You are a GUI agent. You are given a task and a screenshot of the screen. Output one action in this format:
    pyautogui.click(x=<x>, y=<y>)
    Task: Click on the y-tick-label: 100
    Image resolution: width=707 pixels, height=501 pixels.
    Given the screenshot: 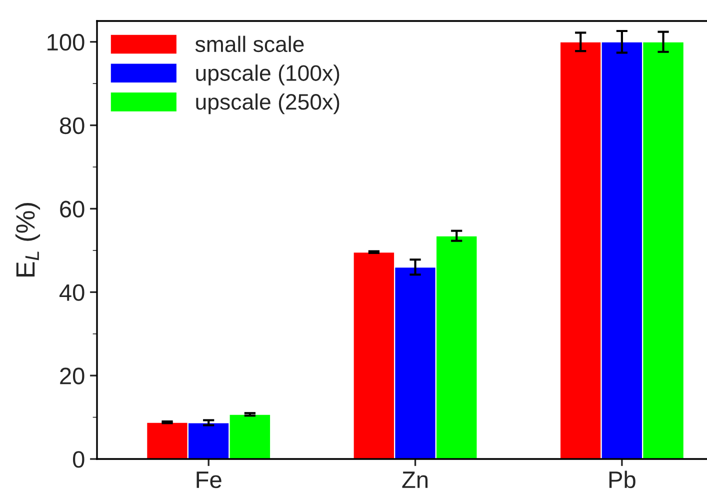 What is the action you would take?
    pyautogui.click(x=66, y=42)
    